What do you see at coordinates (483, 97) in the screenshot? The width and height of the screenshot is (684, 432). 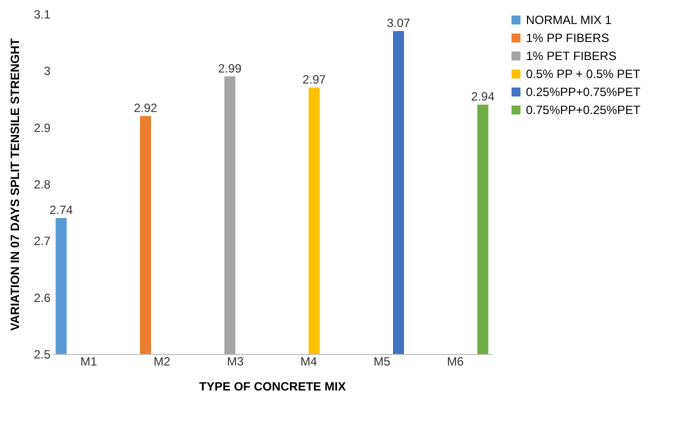 I see `data-label: 2.94` at bounding box center [483, 97].